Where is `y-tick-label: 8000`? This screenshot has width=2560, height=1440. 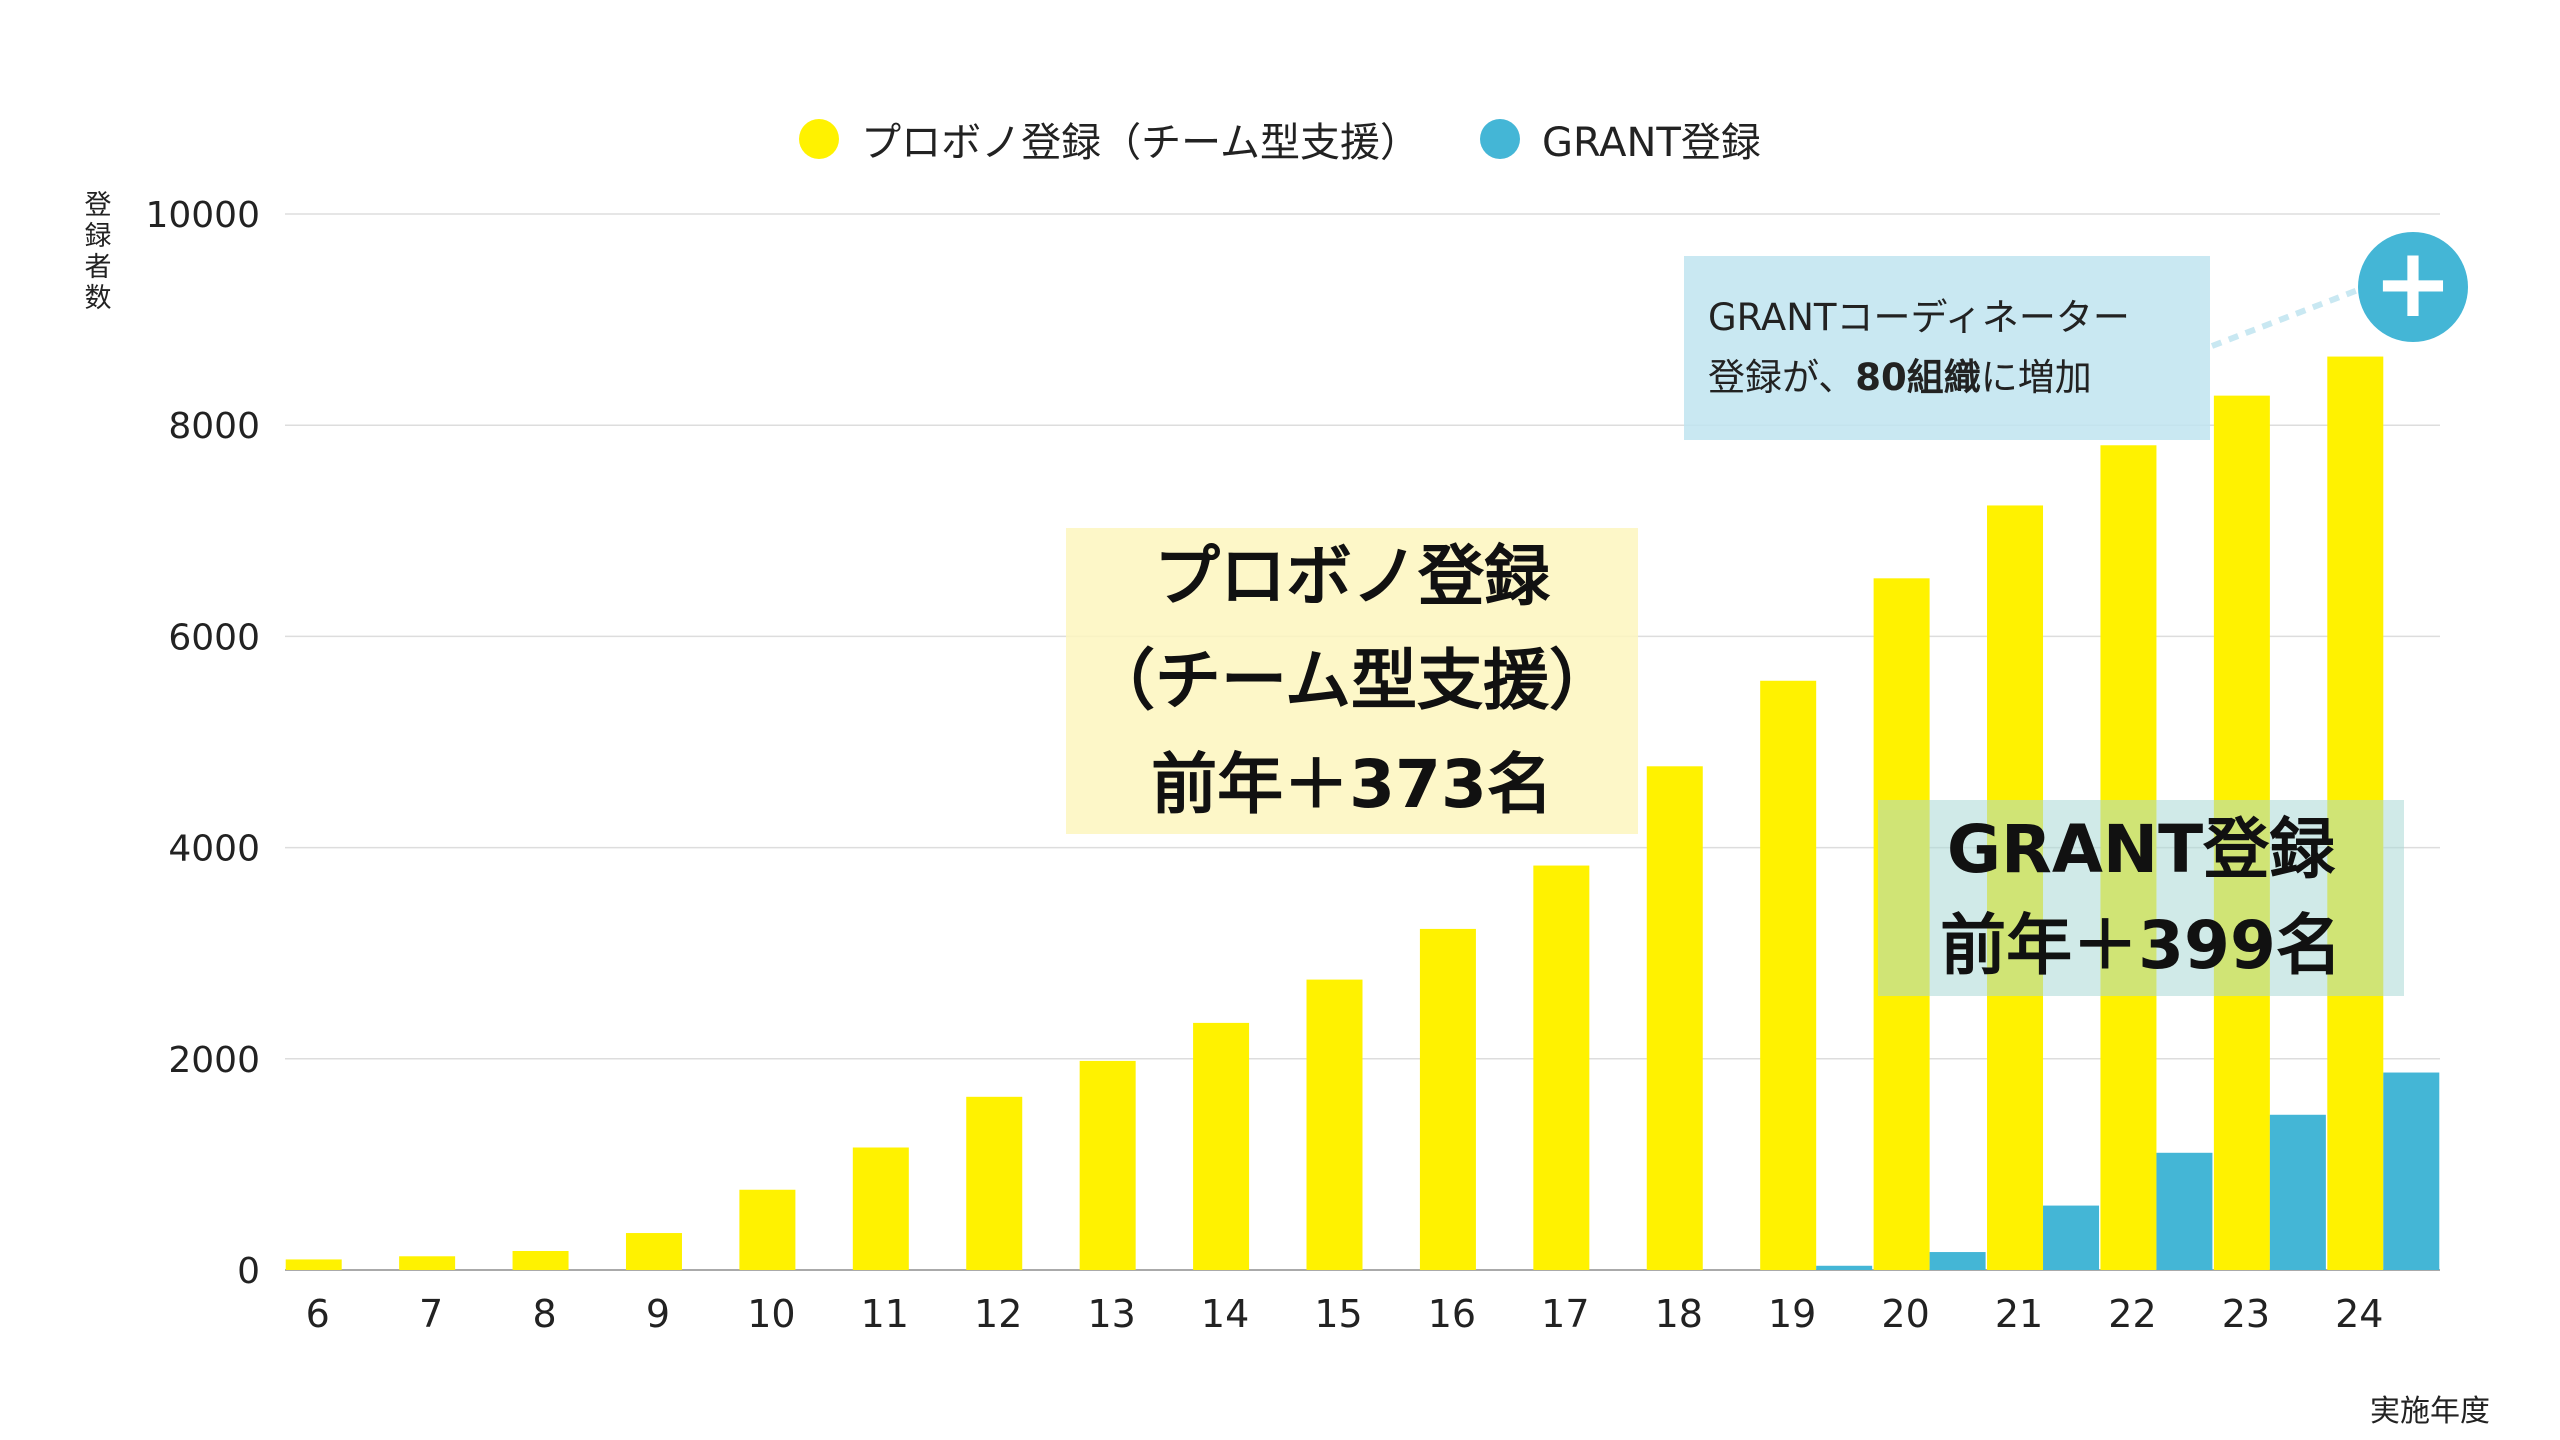
y-tick-label: 8000 is located at coordinates (214, 426).